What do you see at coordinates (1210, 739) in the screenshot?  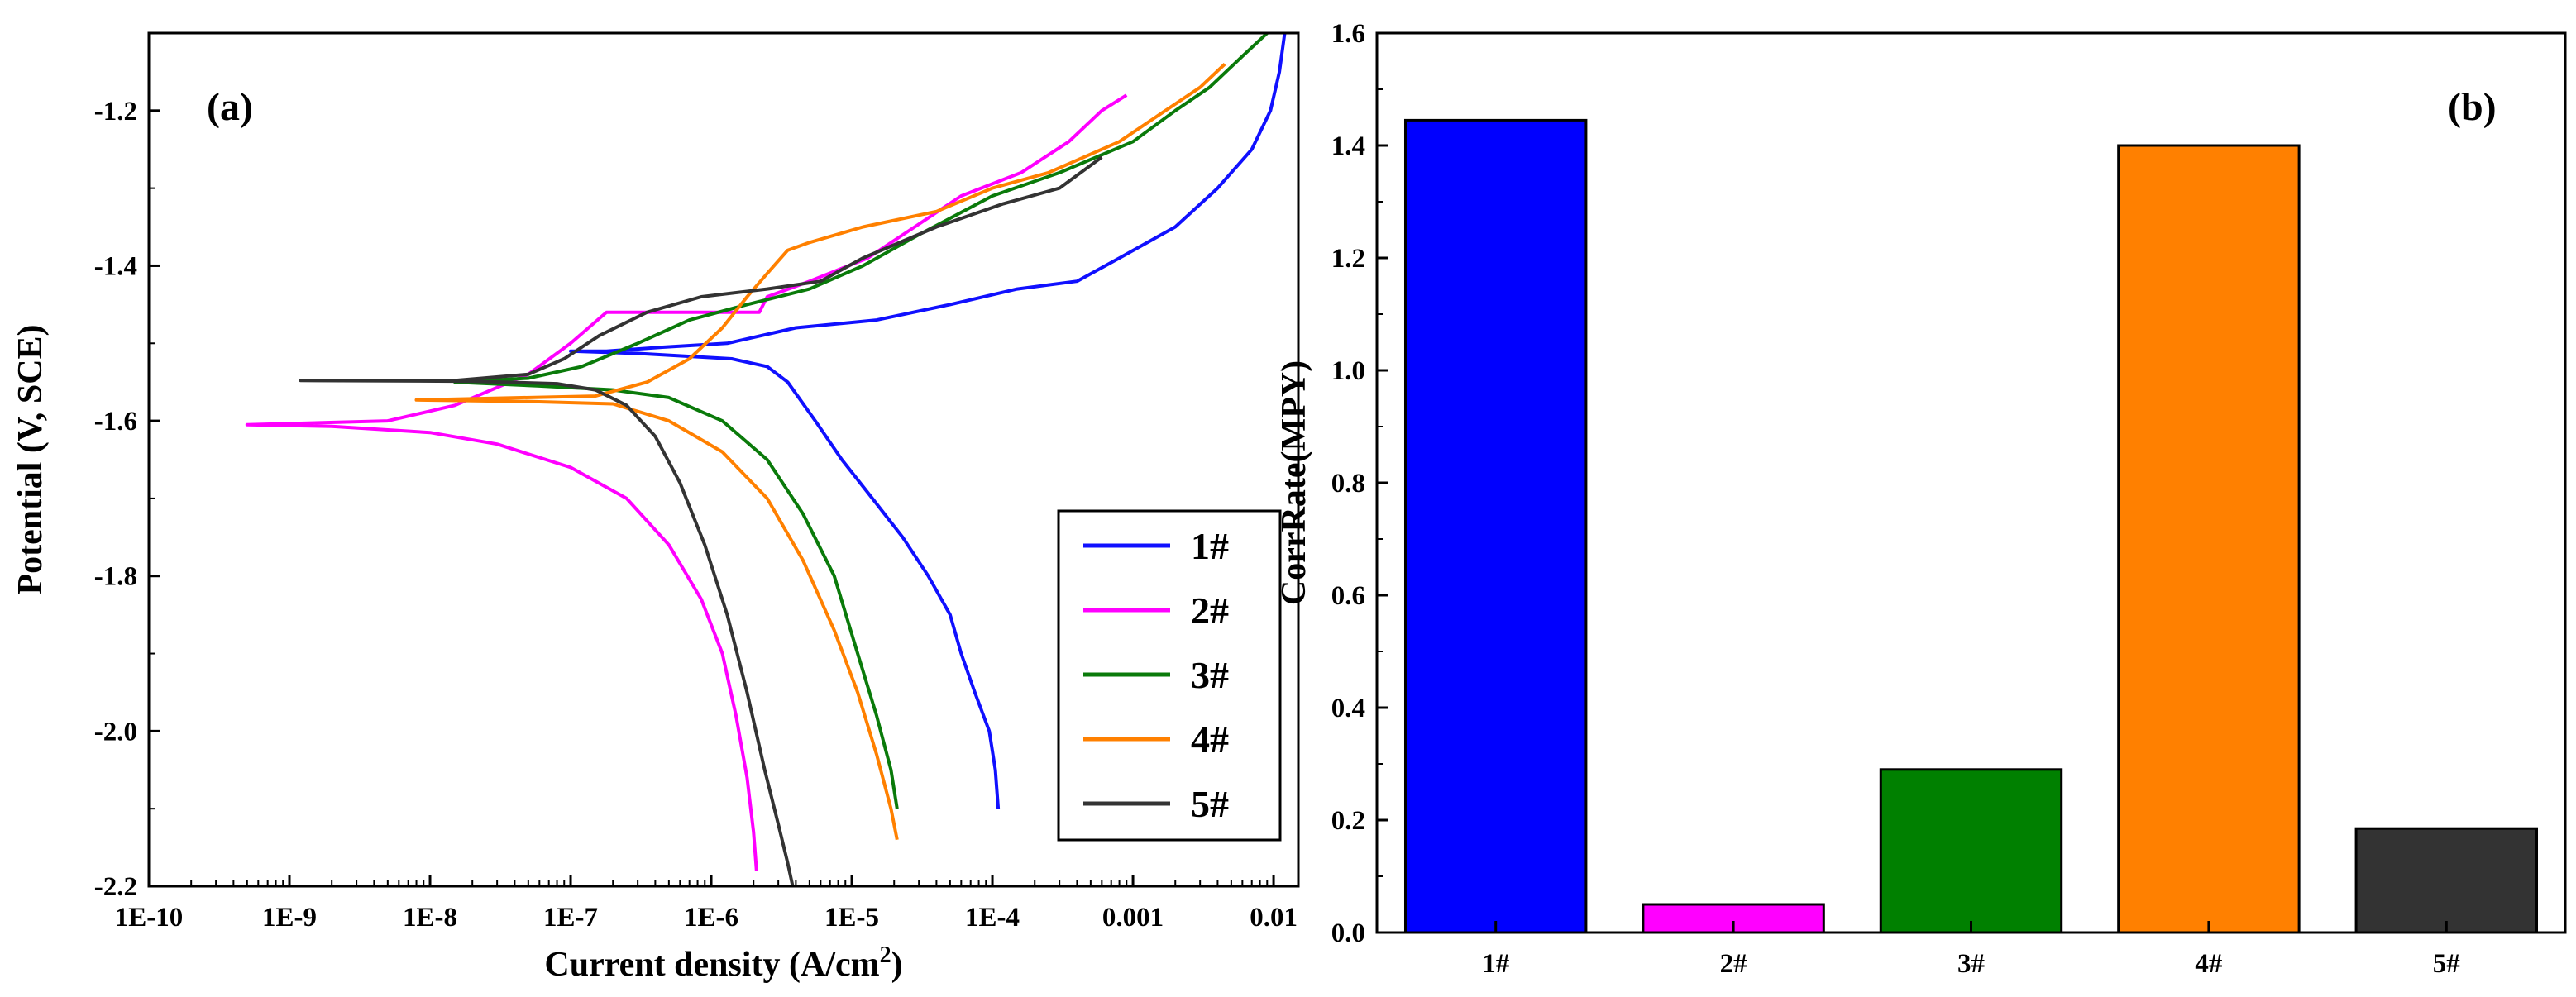 I see `legend-label-4: 4#` at bounding box center [1210, 739].